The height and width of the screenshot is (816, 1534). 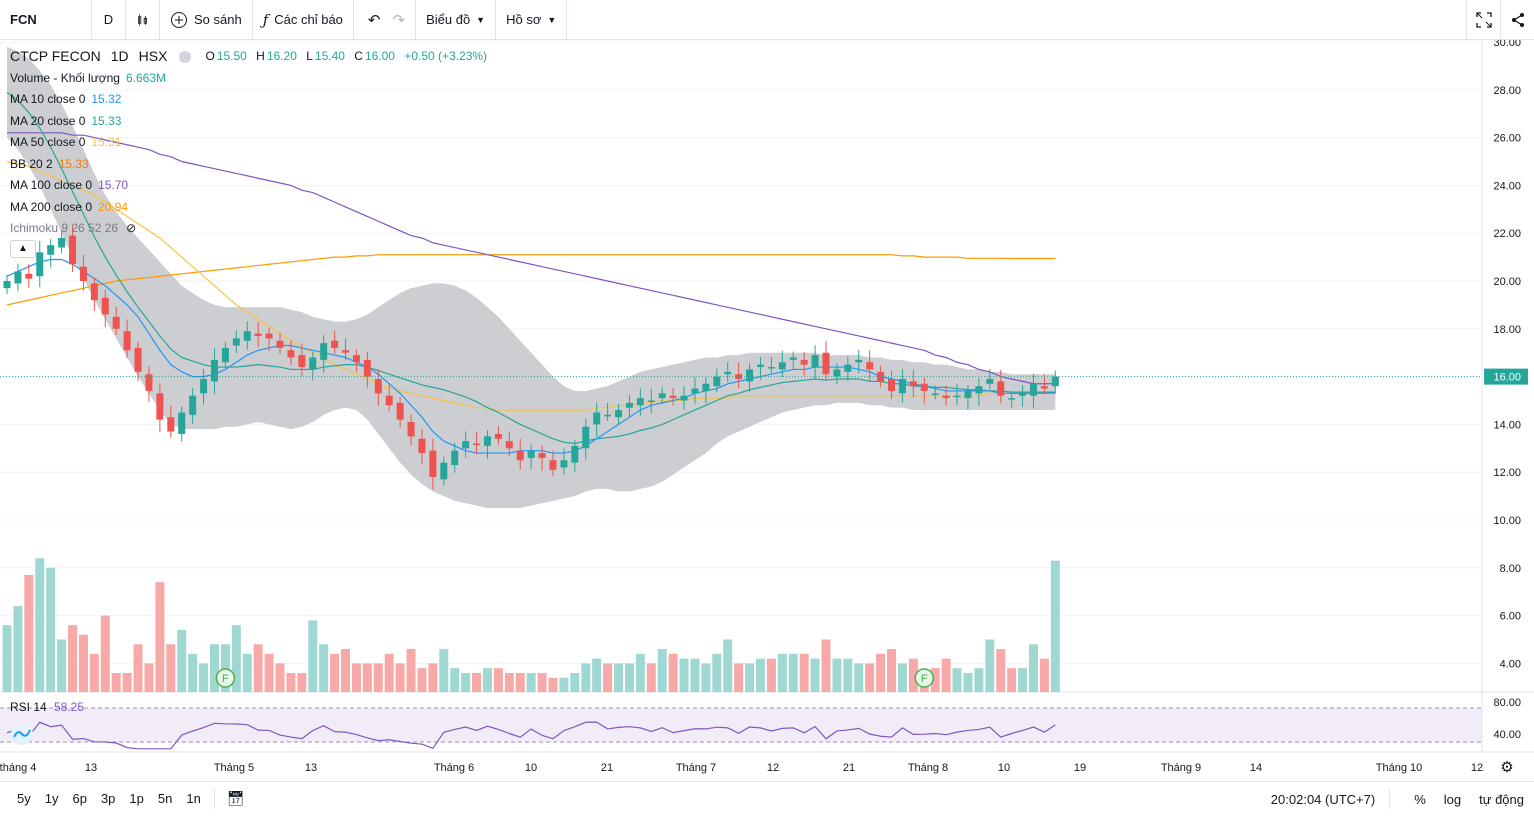 What do you see at coordinates (1452, 799) in the screenshot?
I see `log-toggle: log` at bounding box center [1452, 799].